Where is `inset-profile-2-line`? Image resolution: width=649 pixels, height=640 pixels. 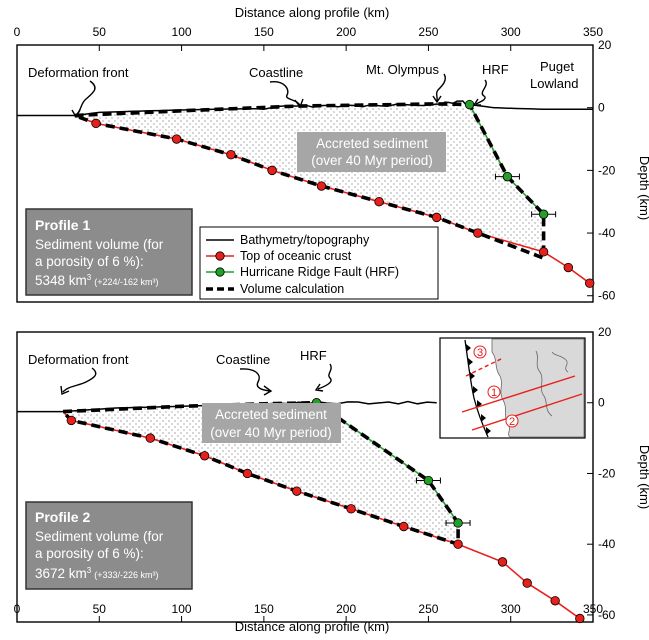
inset-profile-2-line is located at coordinates (527, 412).